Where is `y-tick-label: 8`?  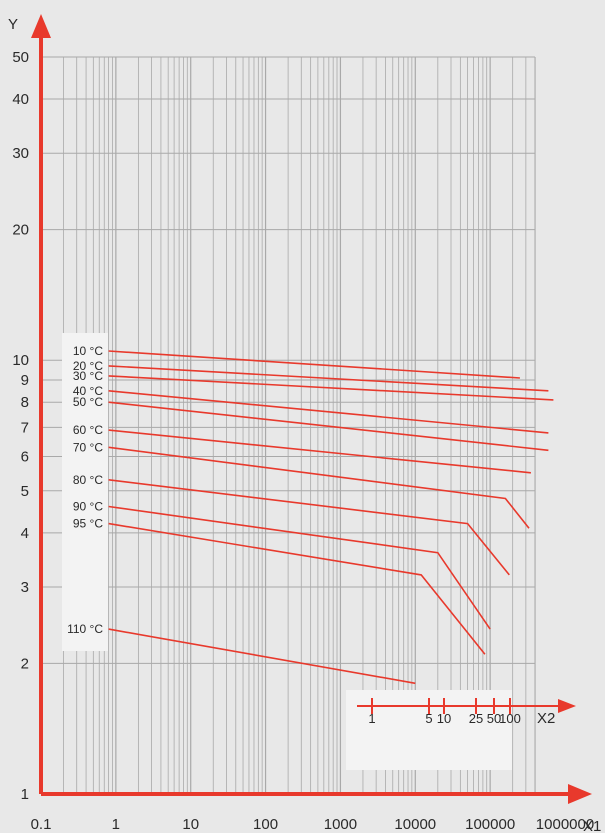
y-tick-label: 8 is located at coordinates (25, 402).